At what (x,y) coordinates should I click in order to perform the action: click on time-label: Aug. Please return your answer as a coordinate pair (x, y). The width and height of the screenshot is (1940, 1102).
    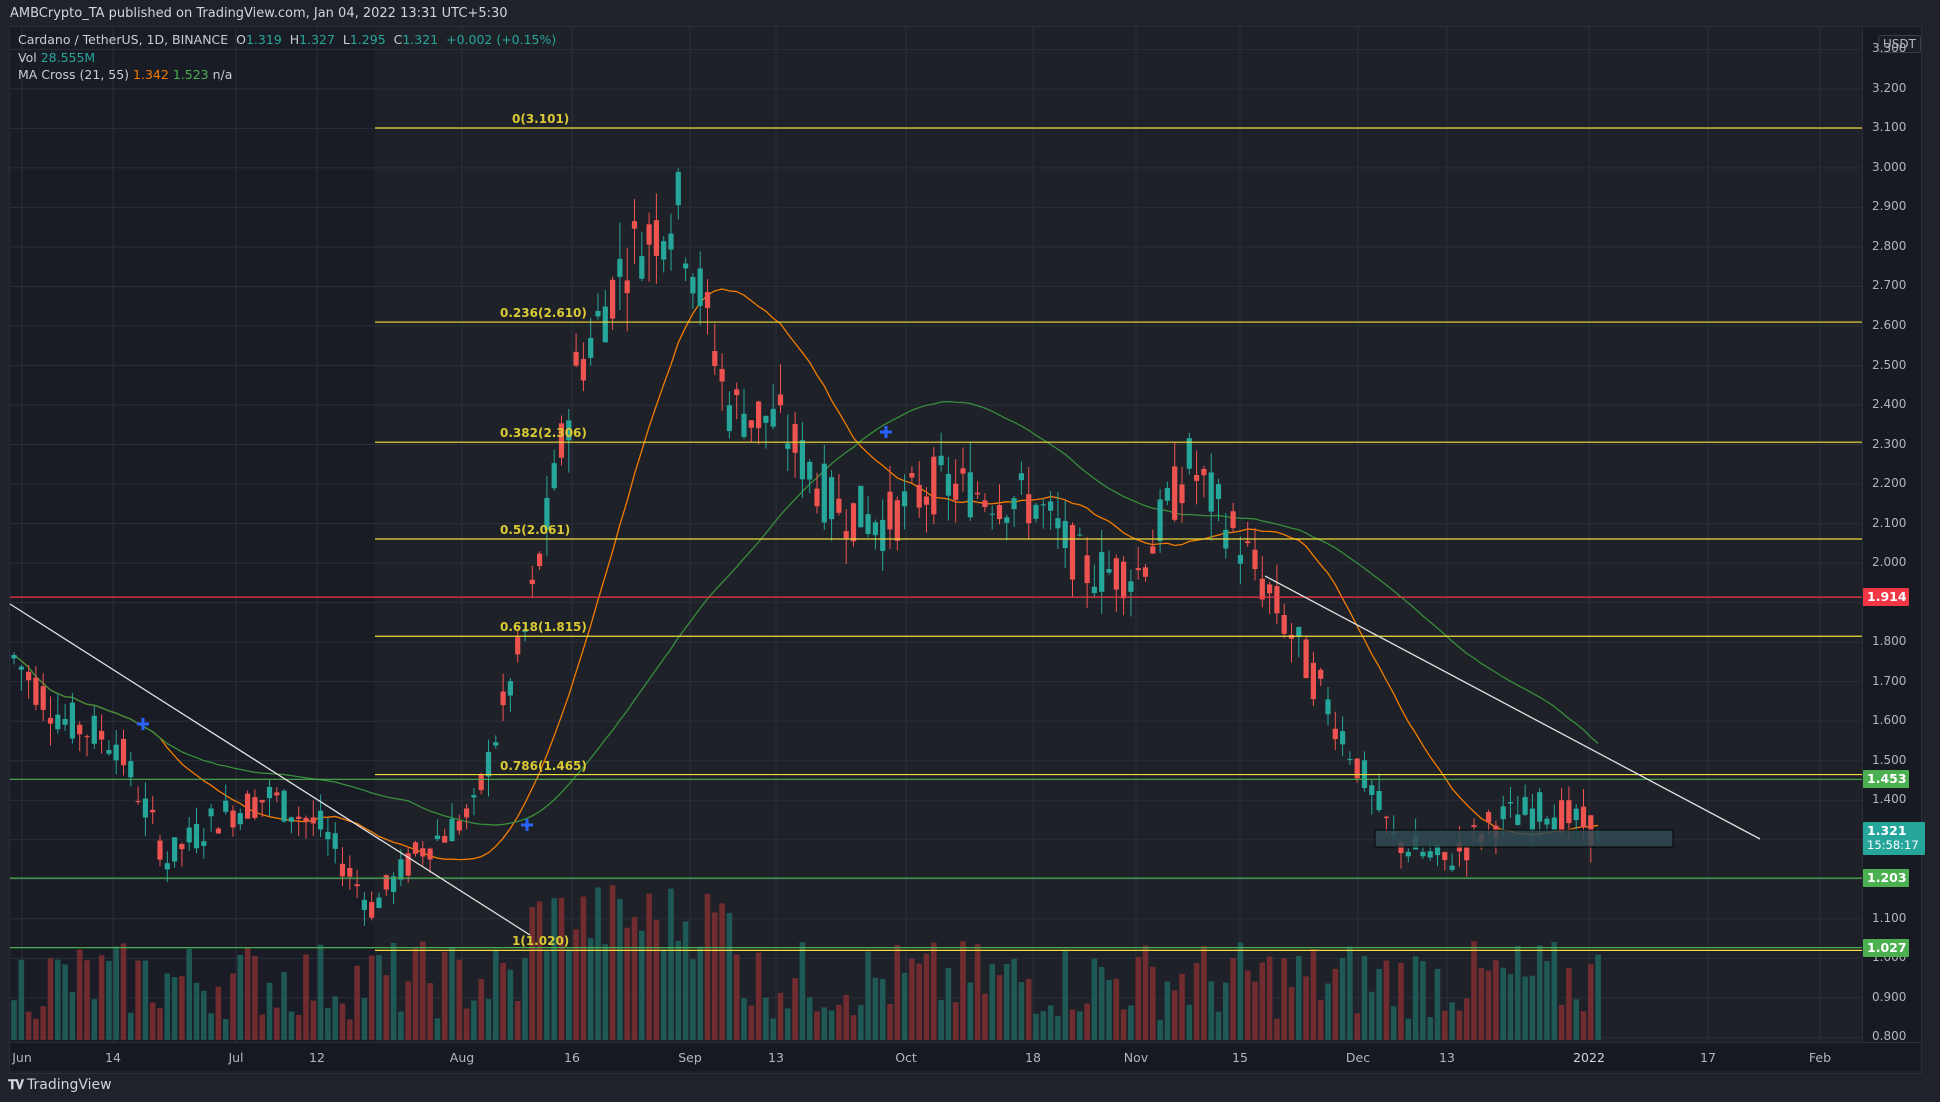
    Looking at the image, I should click on (462, 1057).